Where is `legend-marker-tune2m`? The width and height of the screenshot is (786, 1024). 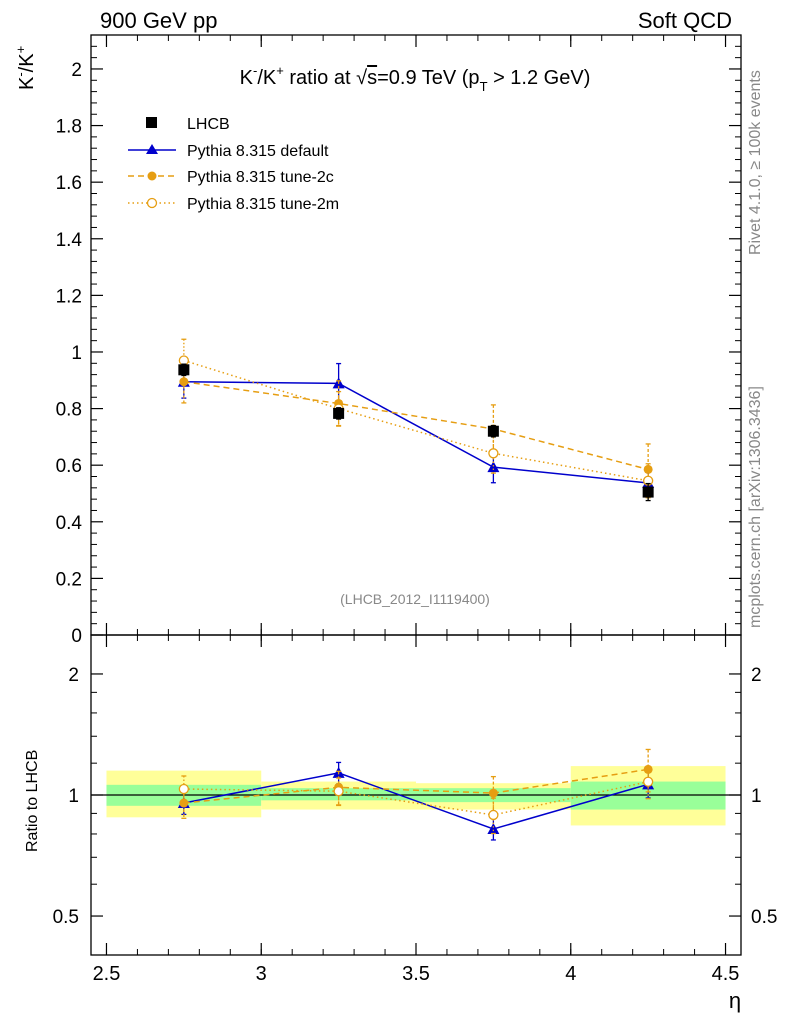
legend-marker-tune2m is located at coordinates (152, 203).